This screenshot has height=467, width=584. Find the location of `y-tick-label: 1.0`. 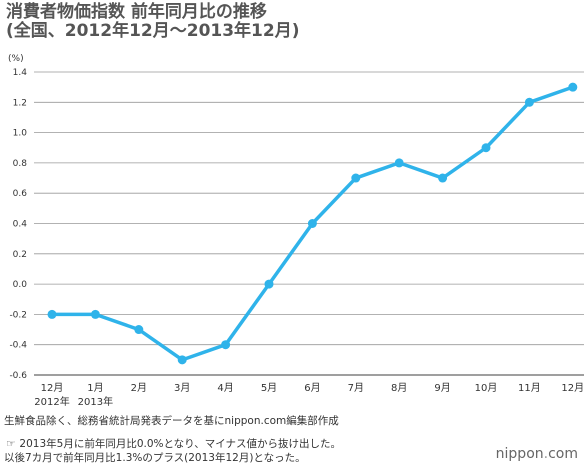

y-tick-label: 1.0 is located at coordinates (20, 134).